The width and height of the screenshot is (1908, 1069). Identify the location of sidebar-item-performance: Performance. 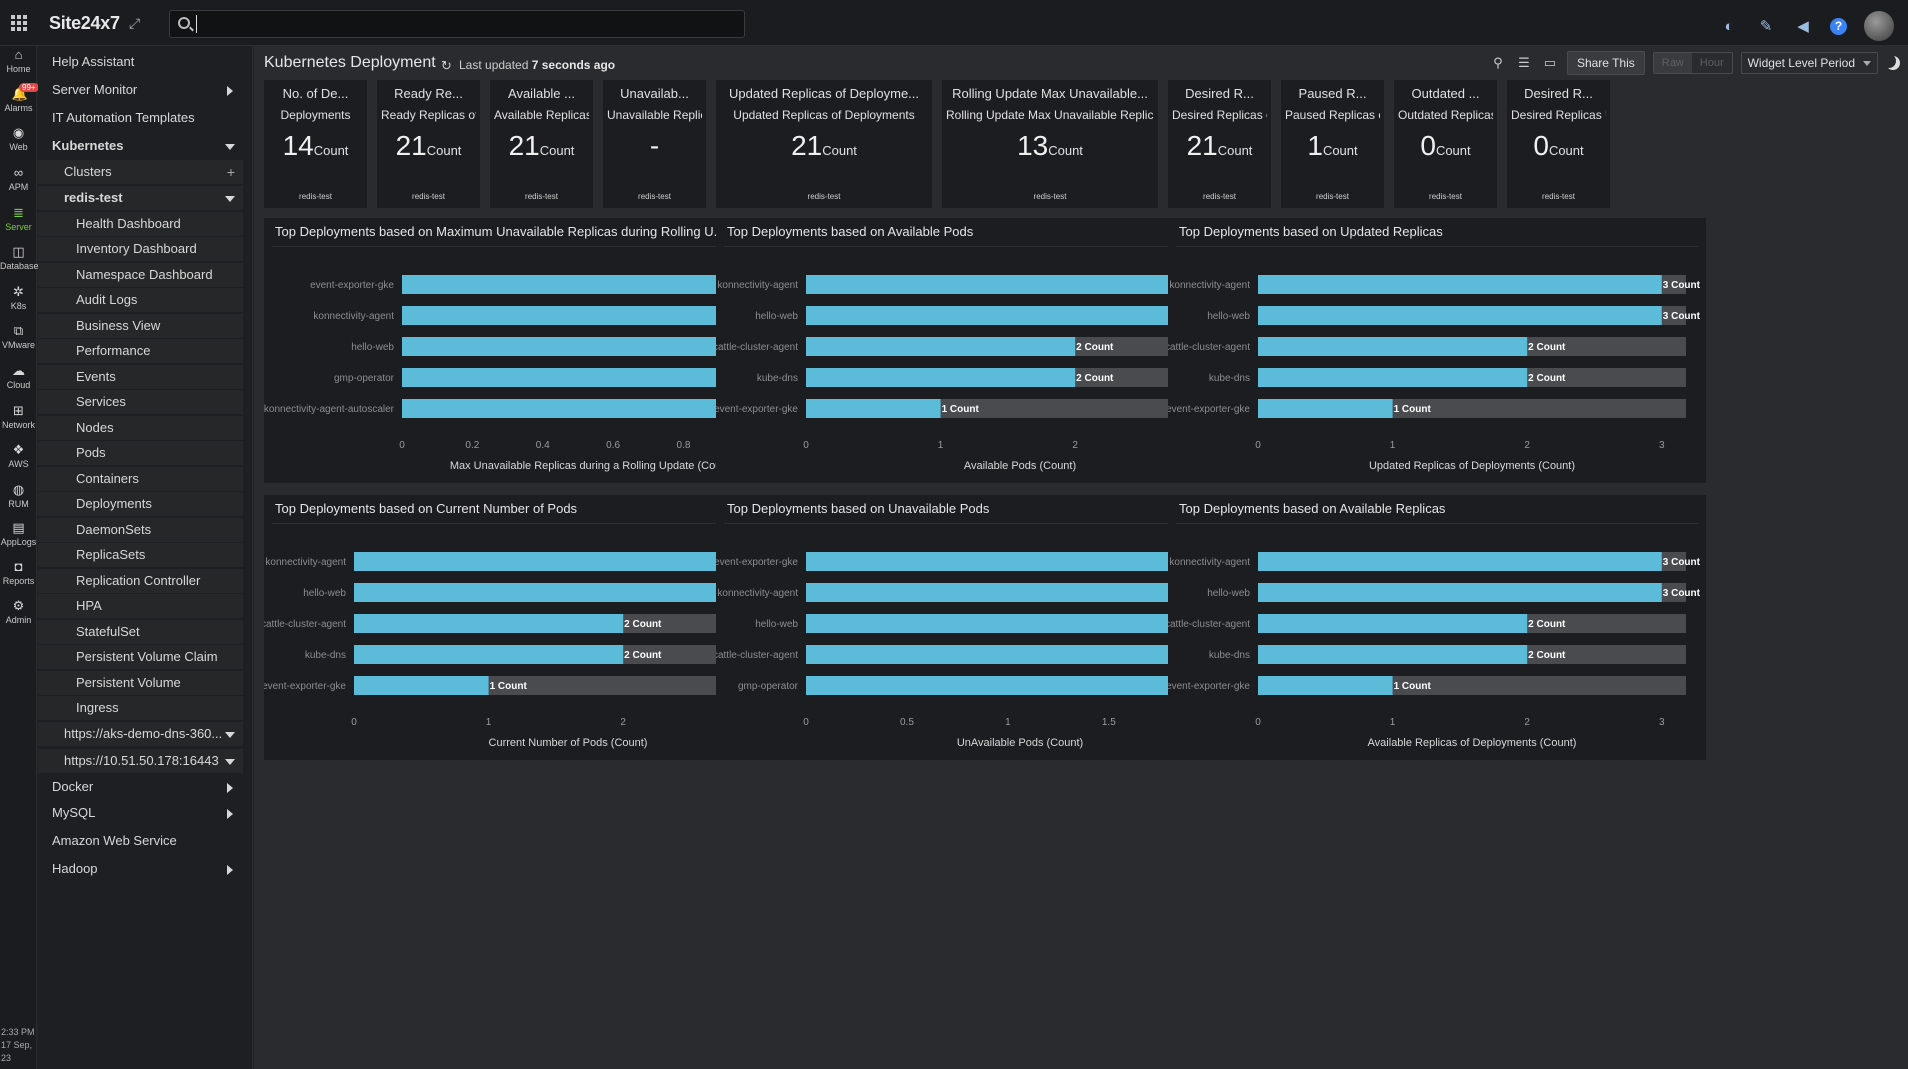
(140, 351).